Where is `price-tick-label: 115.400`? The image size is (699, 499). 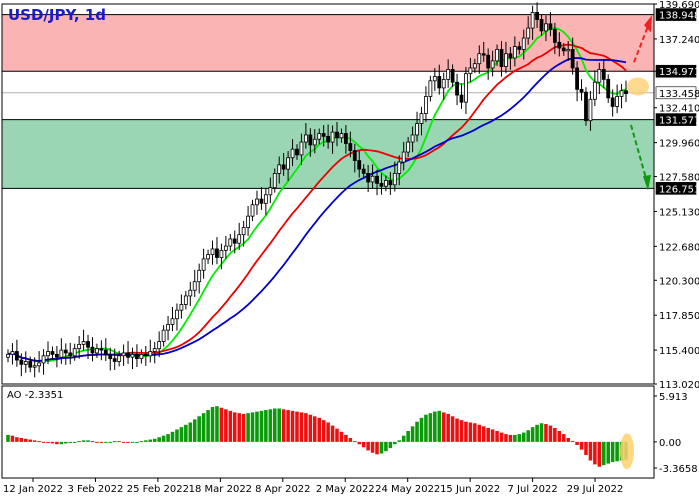 price-tick-label: 115.400 is located at coordinates (679, 351).